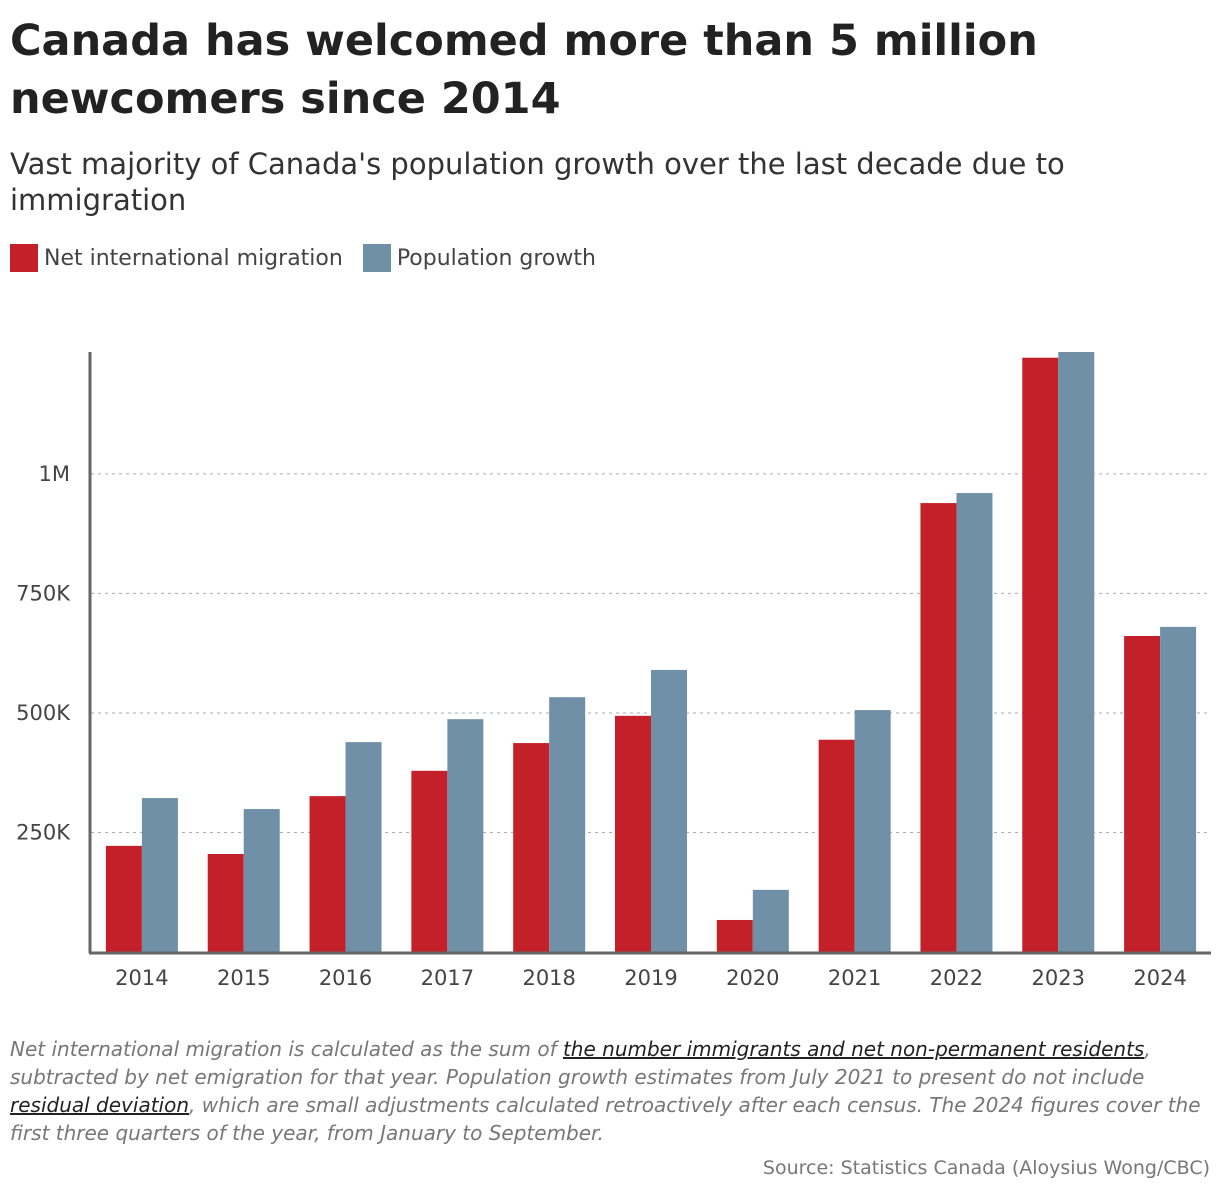  What do you see at coordinates (141, 978) in the screenshot?
I see `x-tick-label: 2014` at bounding box center [141, 978].